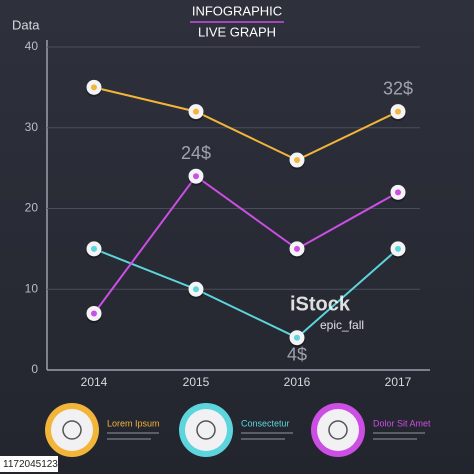  What do you see at coordinates (237, 31) in the screenshot?
I see `chart-subtitle: LIVE GRAPH` at bounding box center [237, 31].